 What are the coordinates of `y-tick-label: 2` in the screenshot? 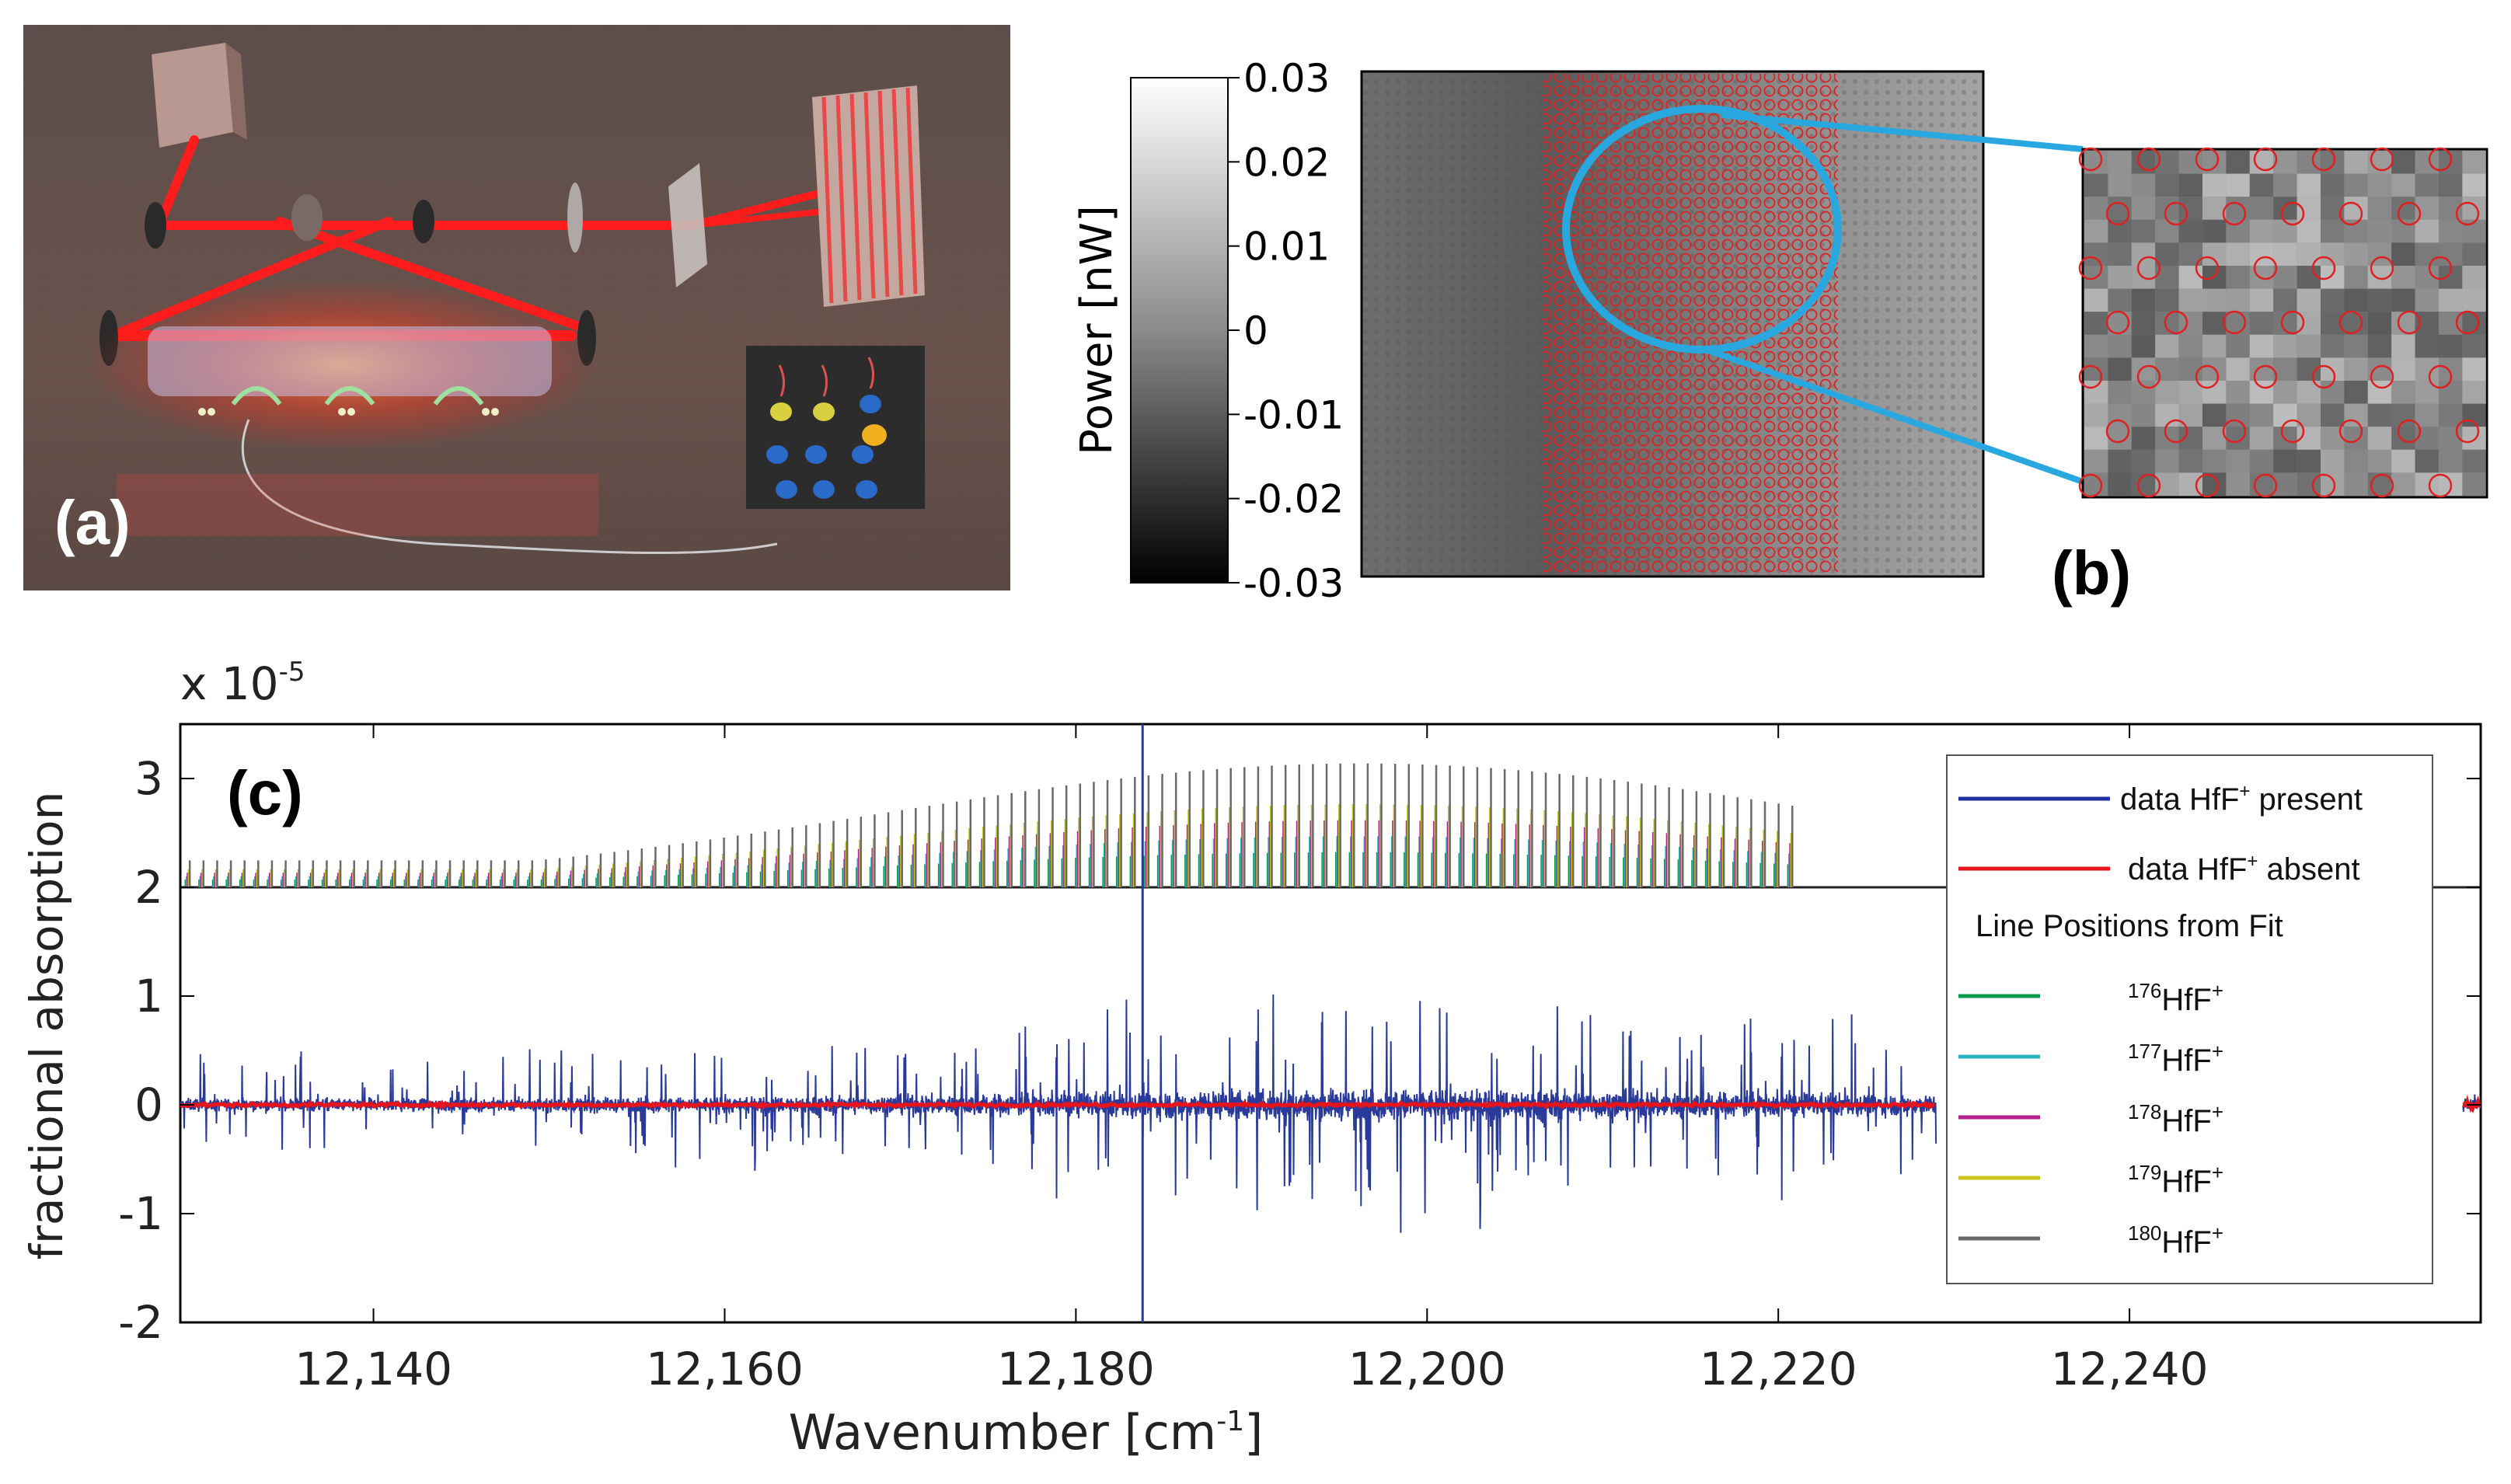 It's located at (149, 887).